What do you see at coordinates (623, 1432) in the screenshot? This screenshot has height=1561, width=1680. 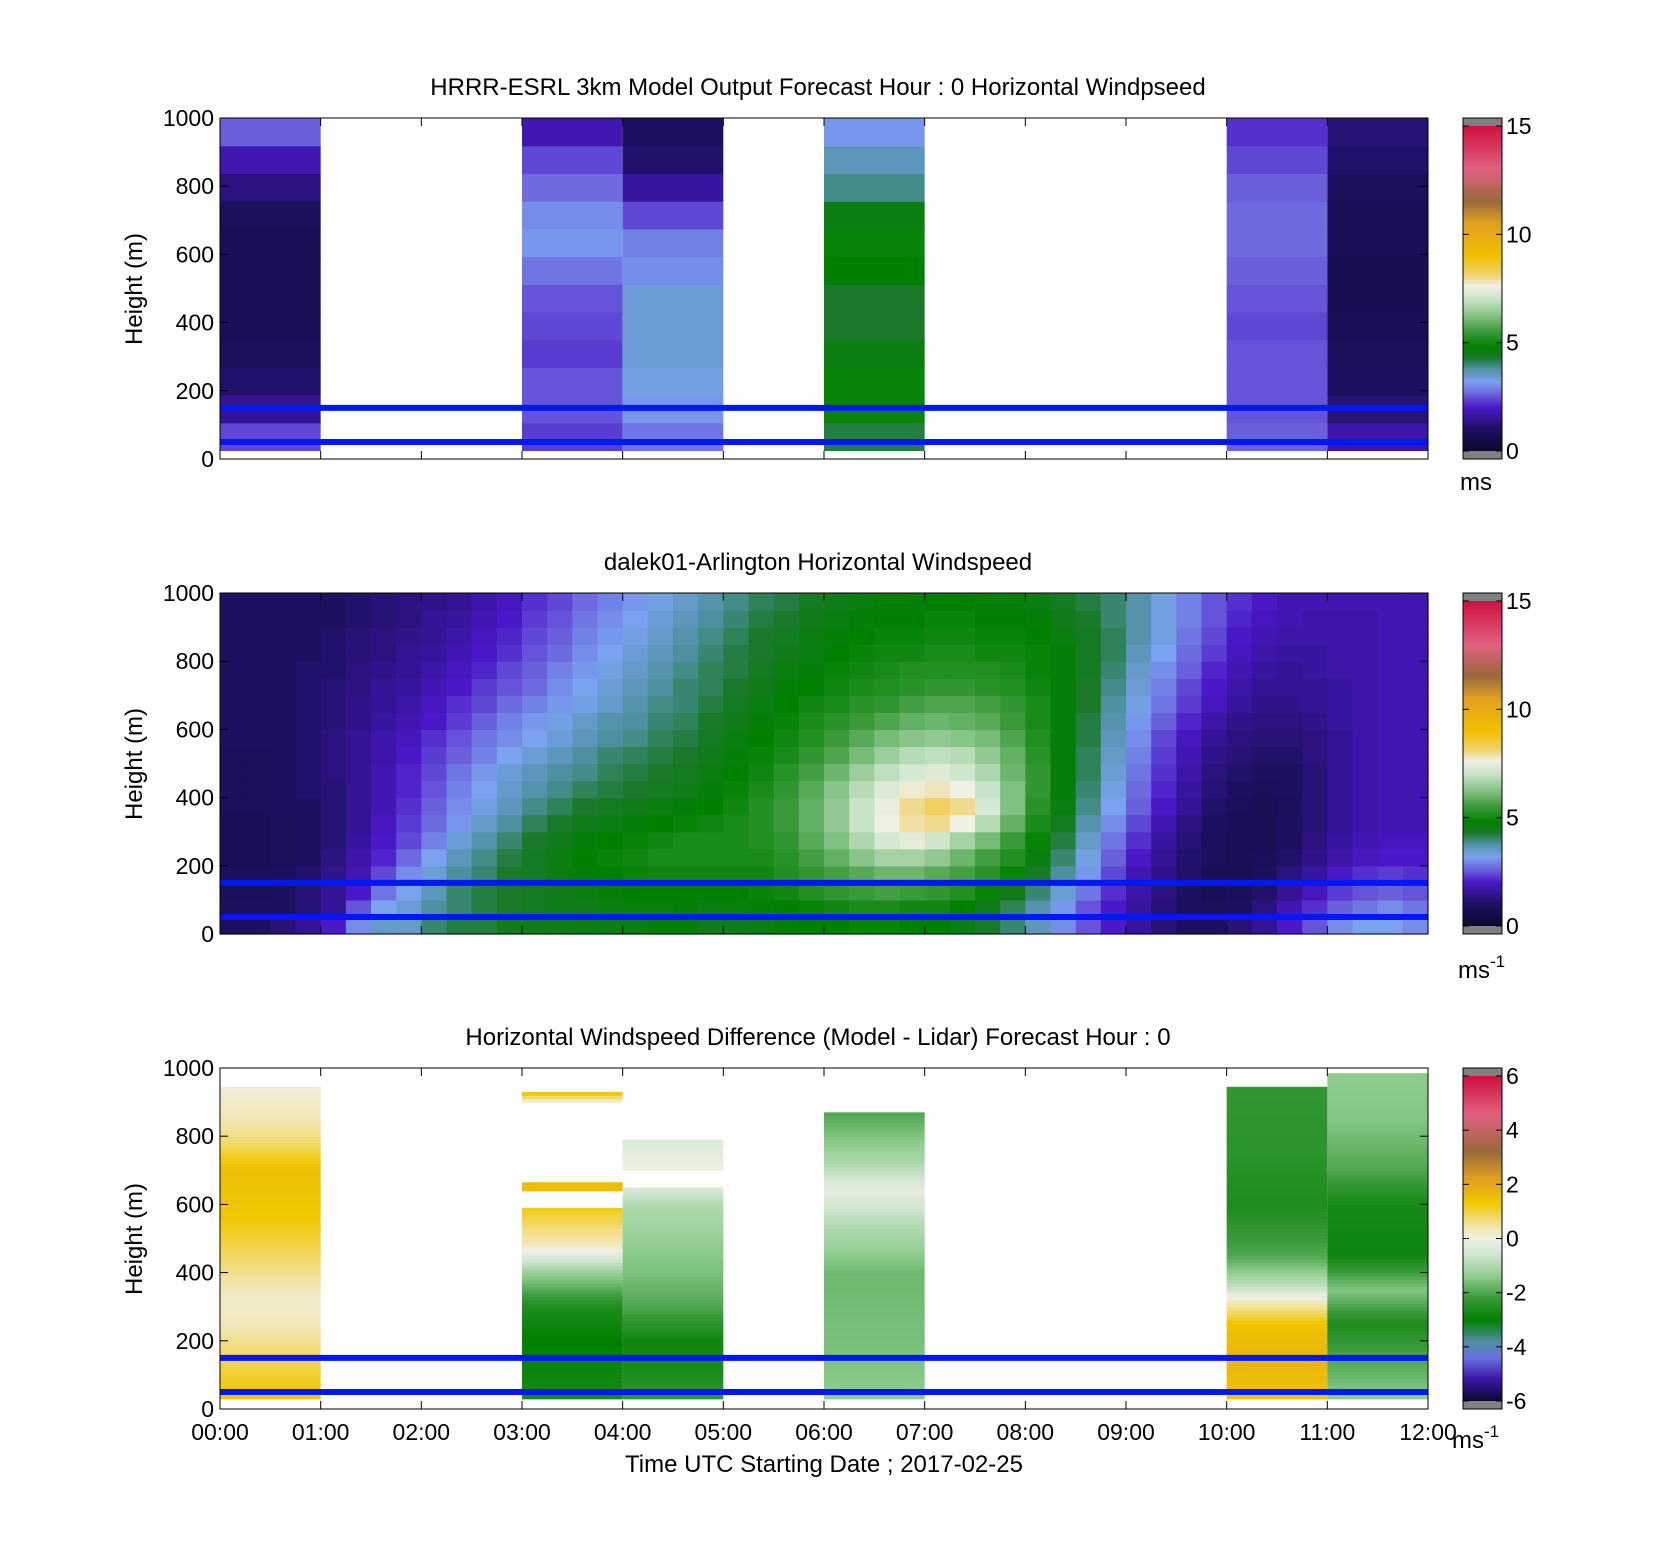 I see `x-tick-label: 04:00` at bounding box center [623, 1432].